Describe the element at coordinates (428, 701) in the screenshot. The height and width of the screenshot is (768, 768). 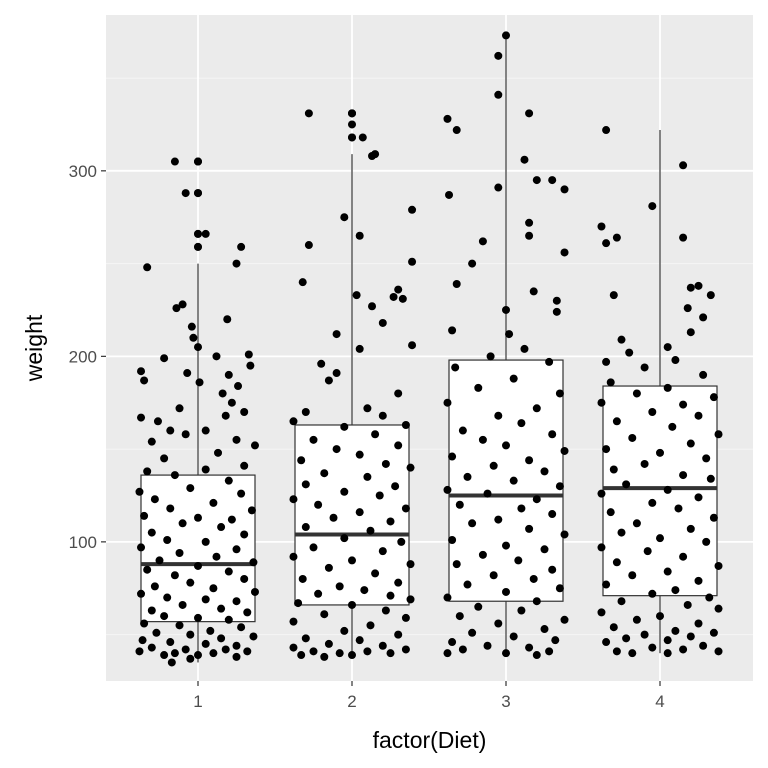
I see `x-axis-tick-labels: 1 2 3 4` at that location.